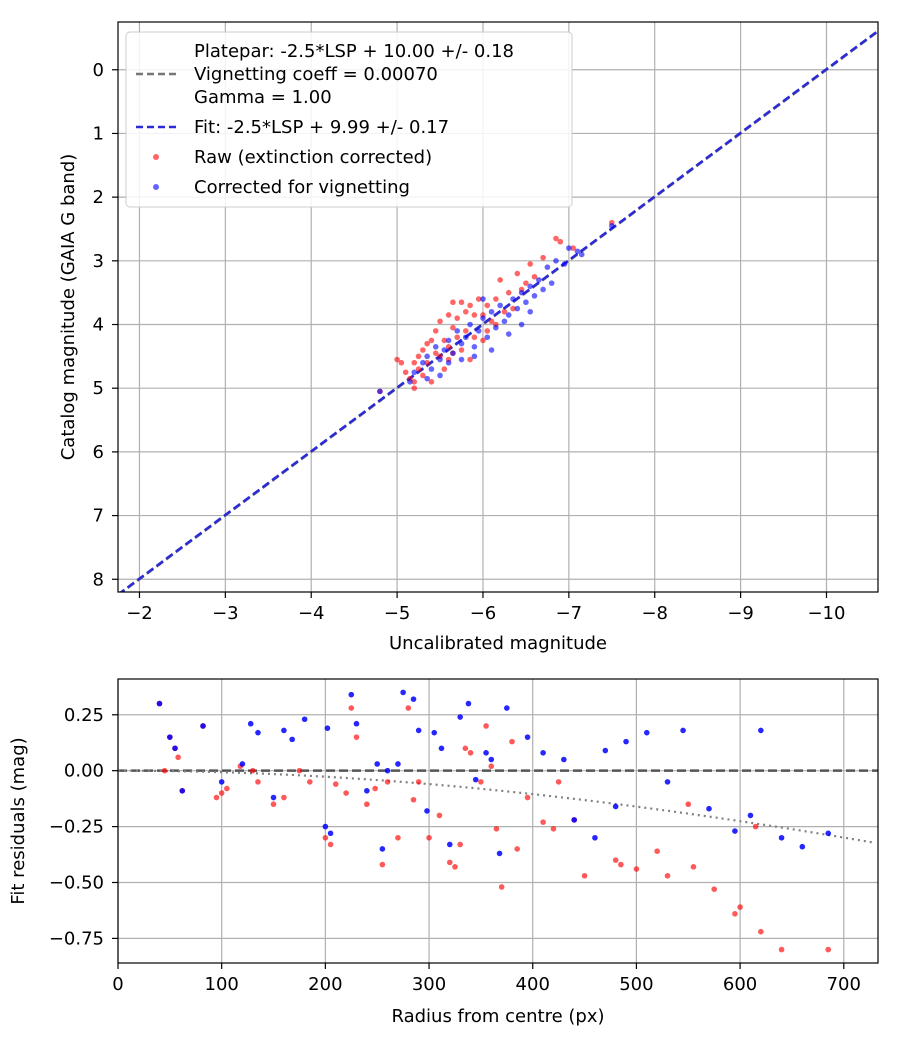 The image size is (900, 1050). What do you see at coordinates (302, 187) in the screenshot?
I see `legend-corrected-label: Corrected for vignetting` at bounding box center [302, 187].